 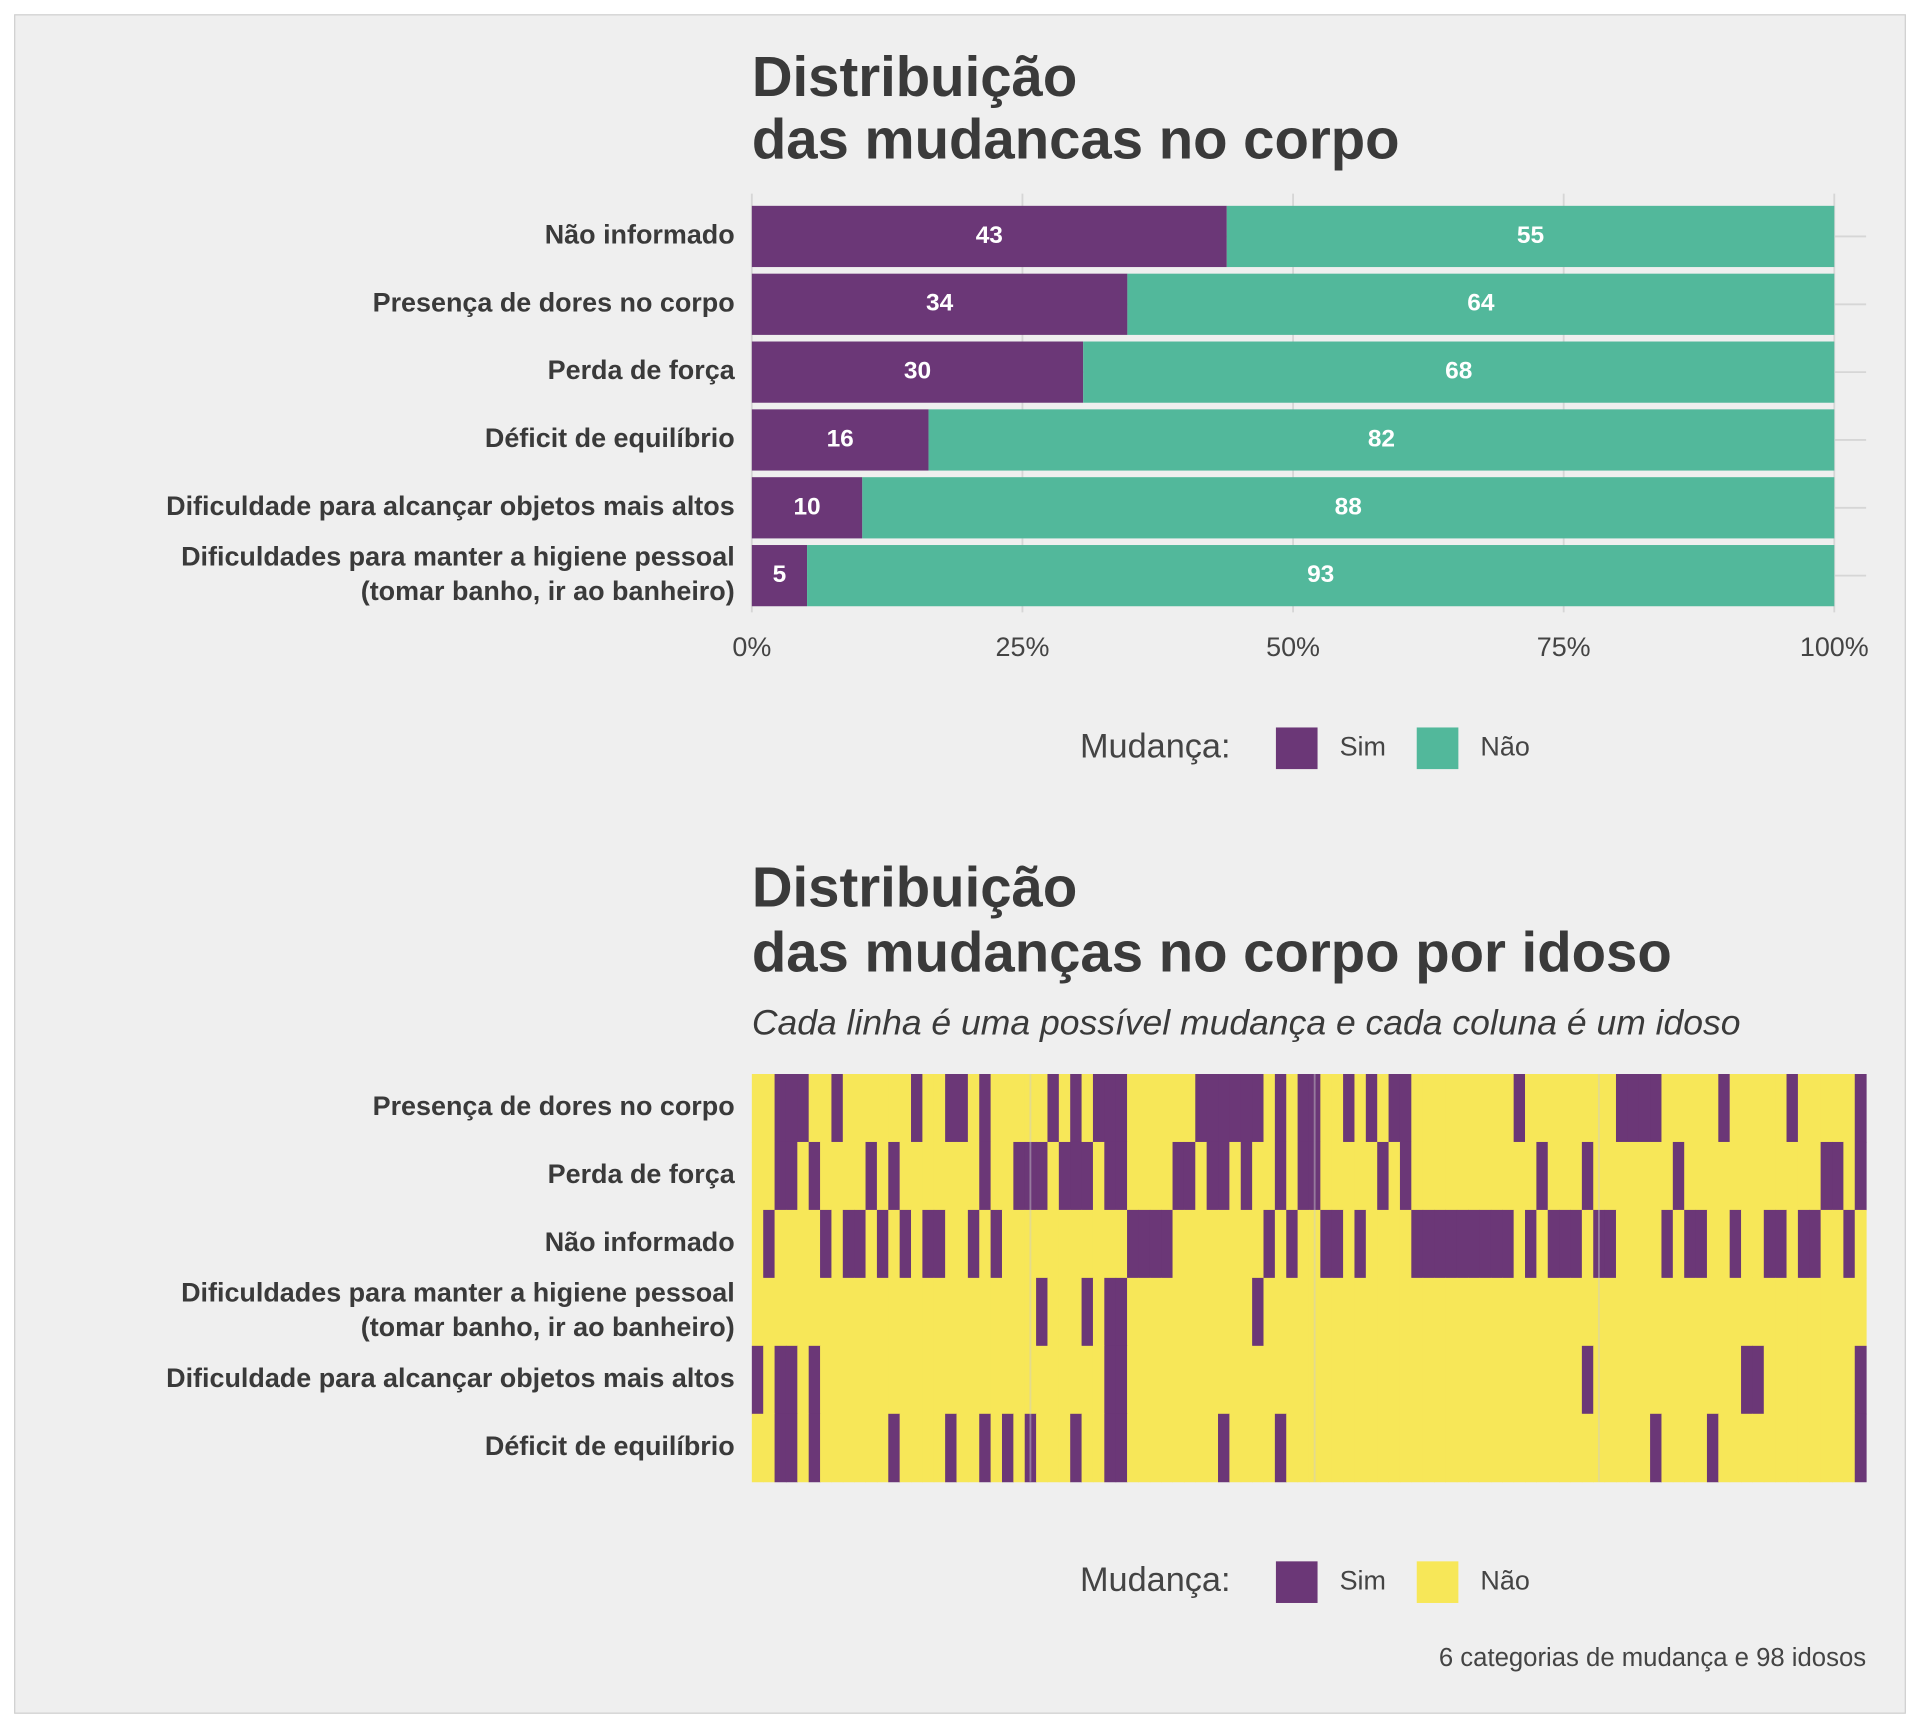 I want to click on value-label: 30, so click(x=917, y=371).